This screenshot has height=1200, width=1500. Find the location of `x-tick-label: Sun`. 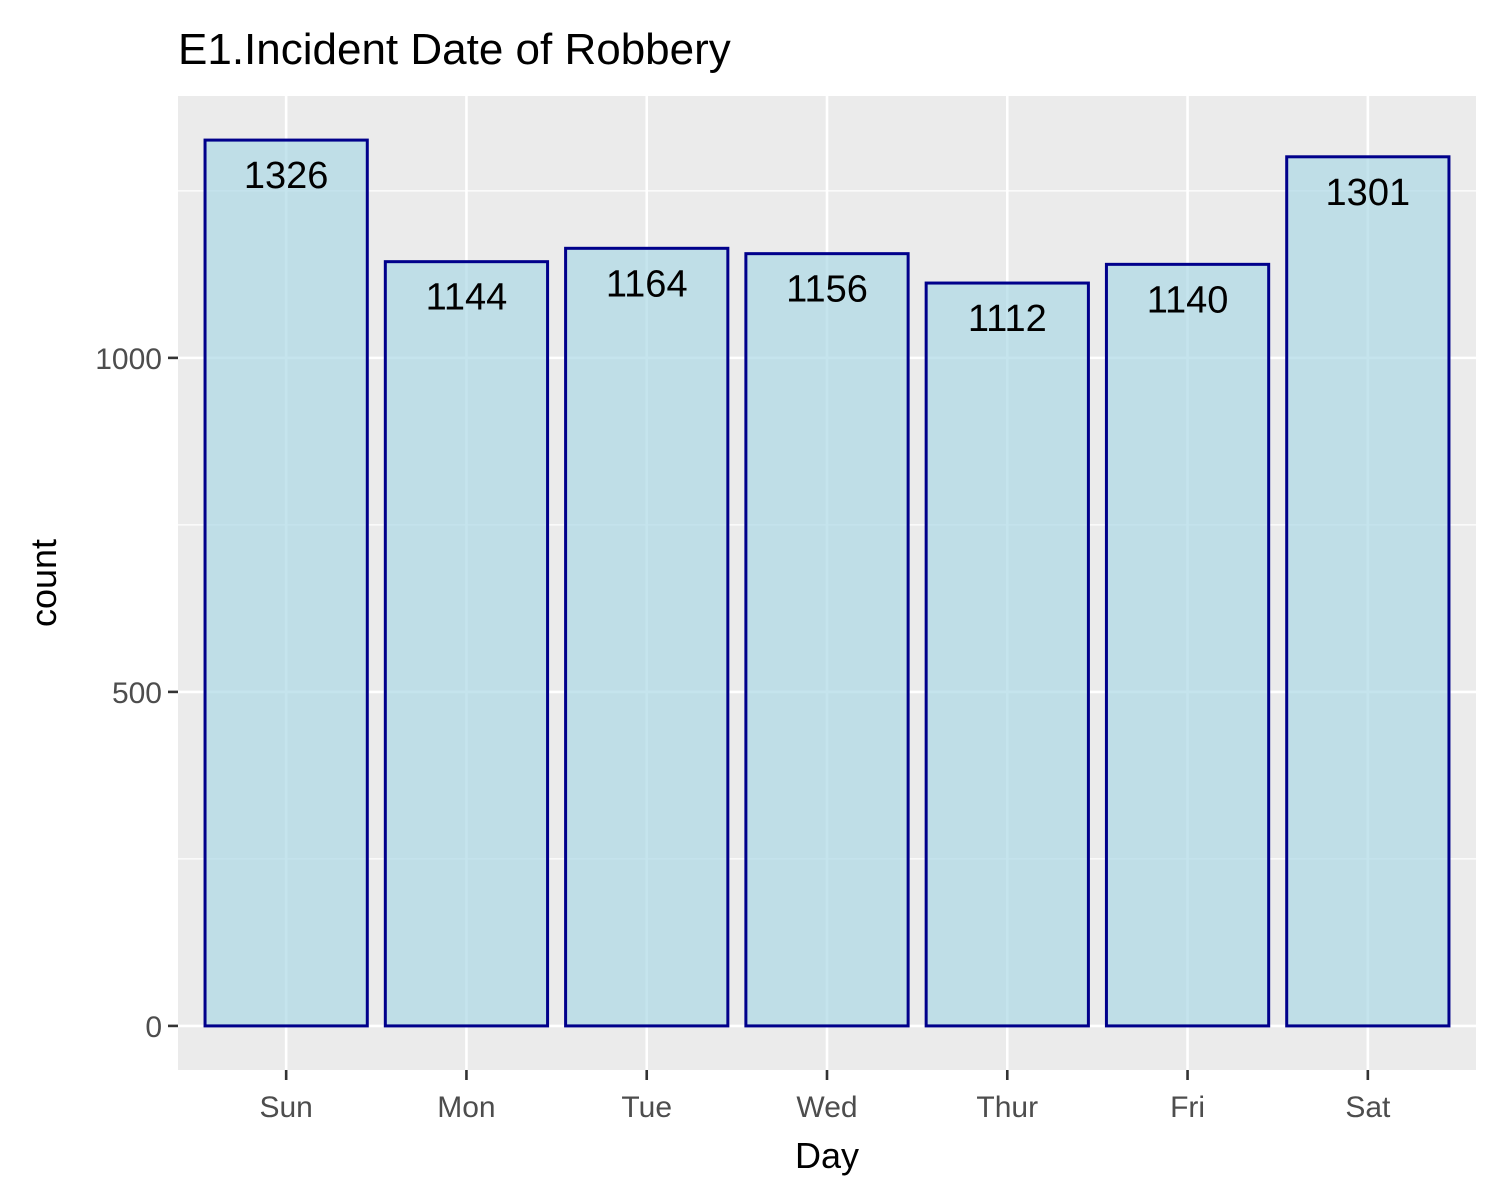

x-tick-label: Sun is located at coordinates (285, 1107).